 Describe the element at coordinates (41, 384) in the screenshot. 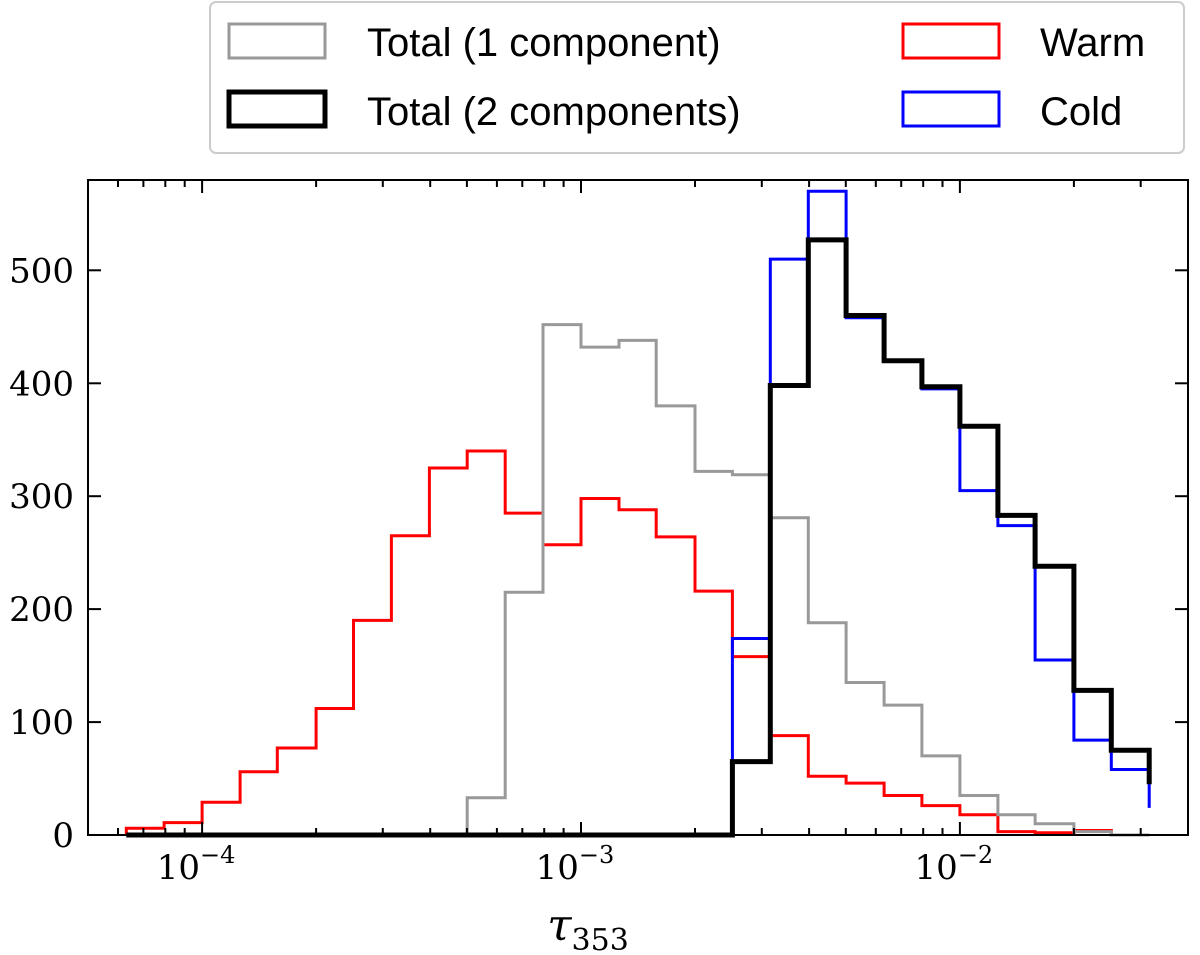

I see `y-tick-label: 400` at that location.